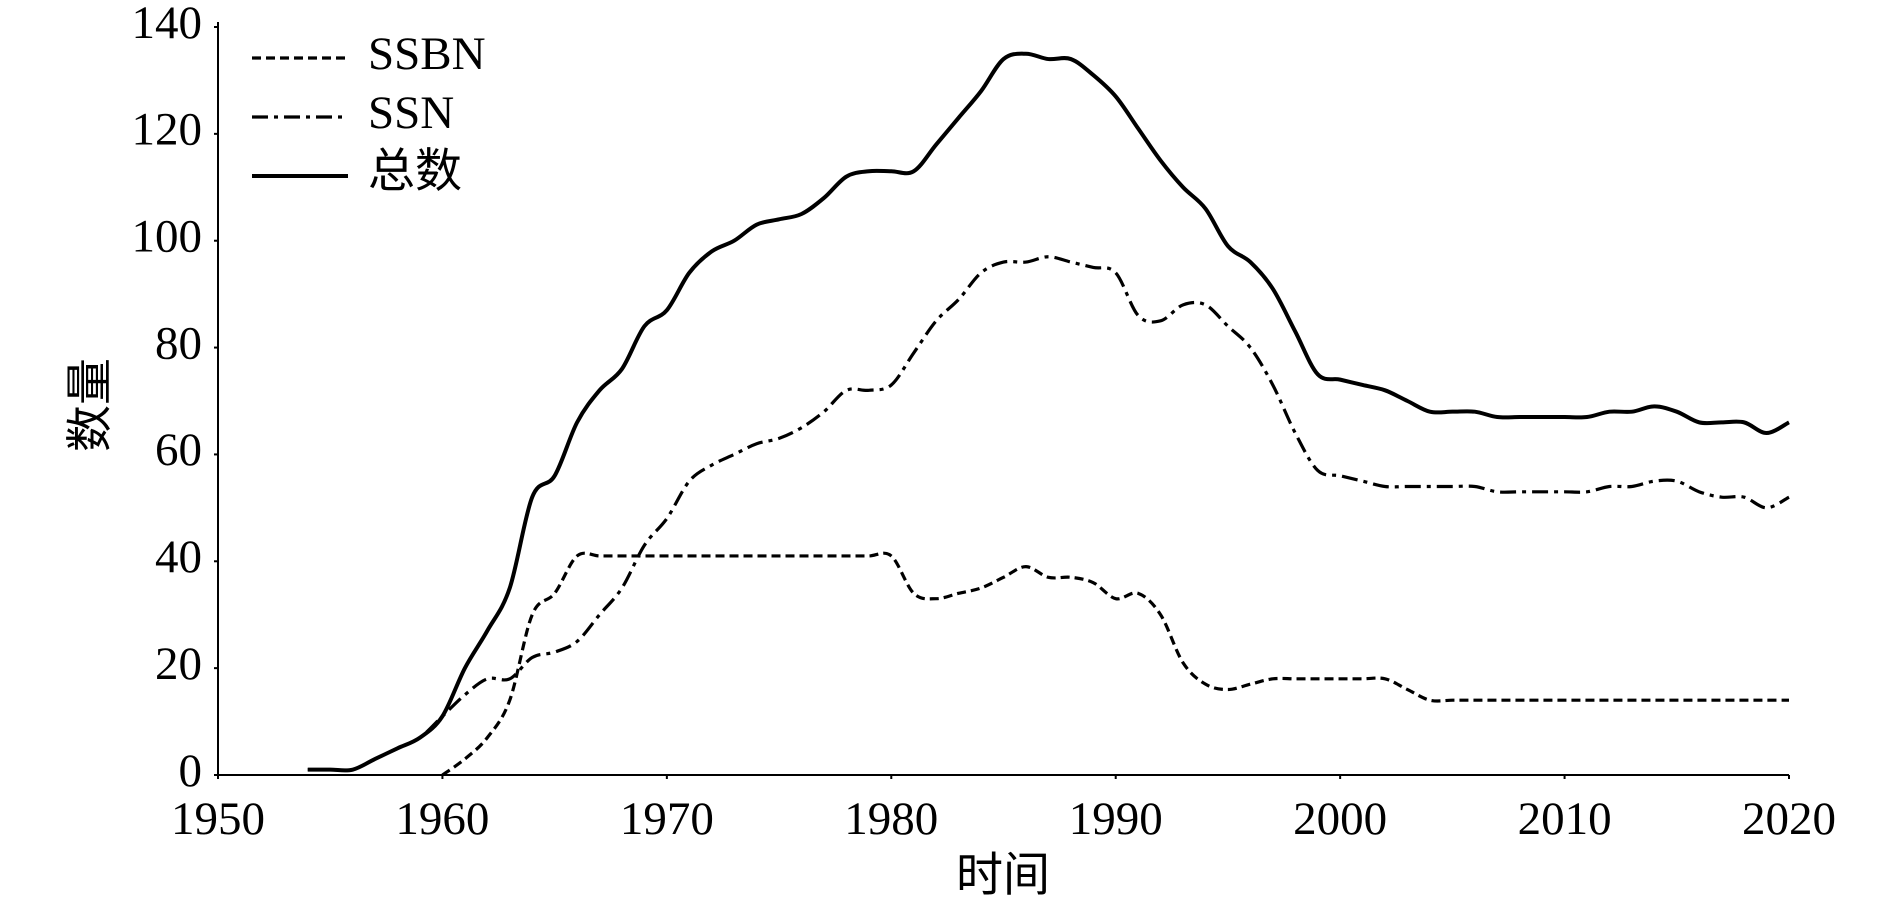 The height and width of the screenshot is (908, 1890). What do you see at coordinates (1340, 819) in the screenshot?
I see `x-tick-label: 2000` at bounding box center [1340, 819].